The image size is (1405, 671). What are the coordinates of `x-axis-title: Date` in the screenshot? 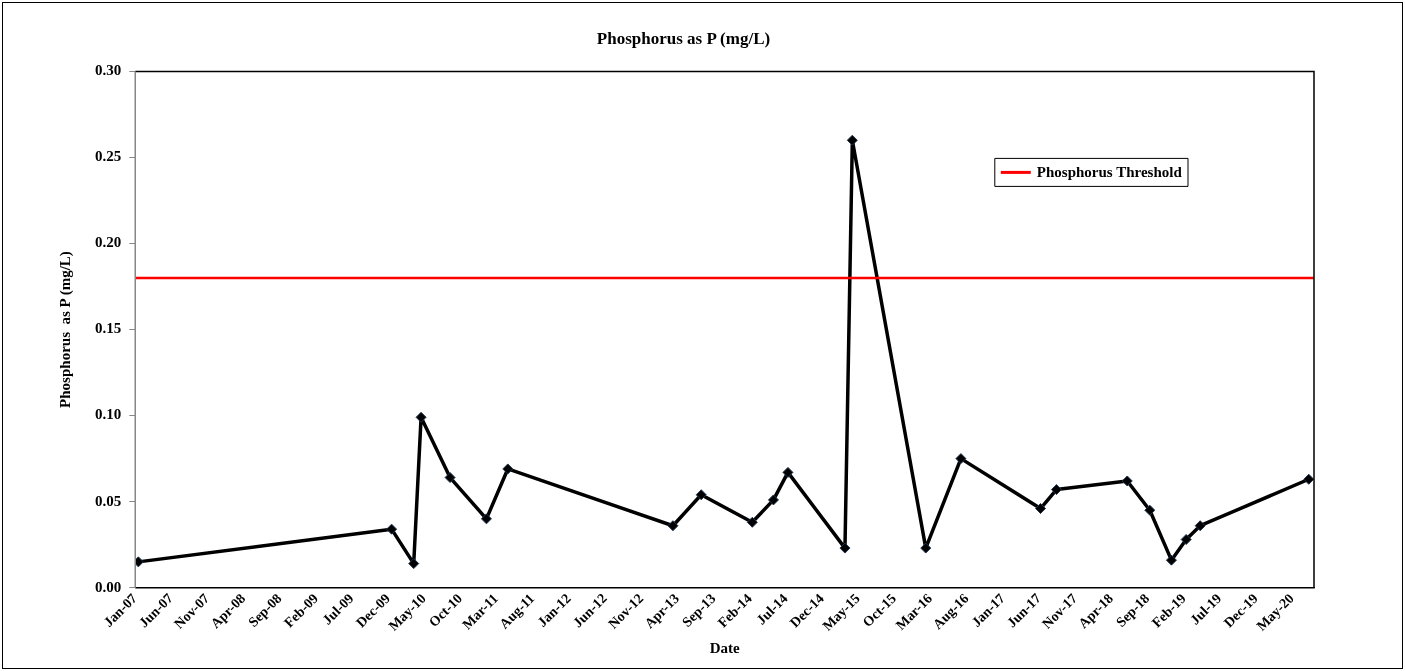 It's located at (724, 647).